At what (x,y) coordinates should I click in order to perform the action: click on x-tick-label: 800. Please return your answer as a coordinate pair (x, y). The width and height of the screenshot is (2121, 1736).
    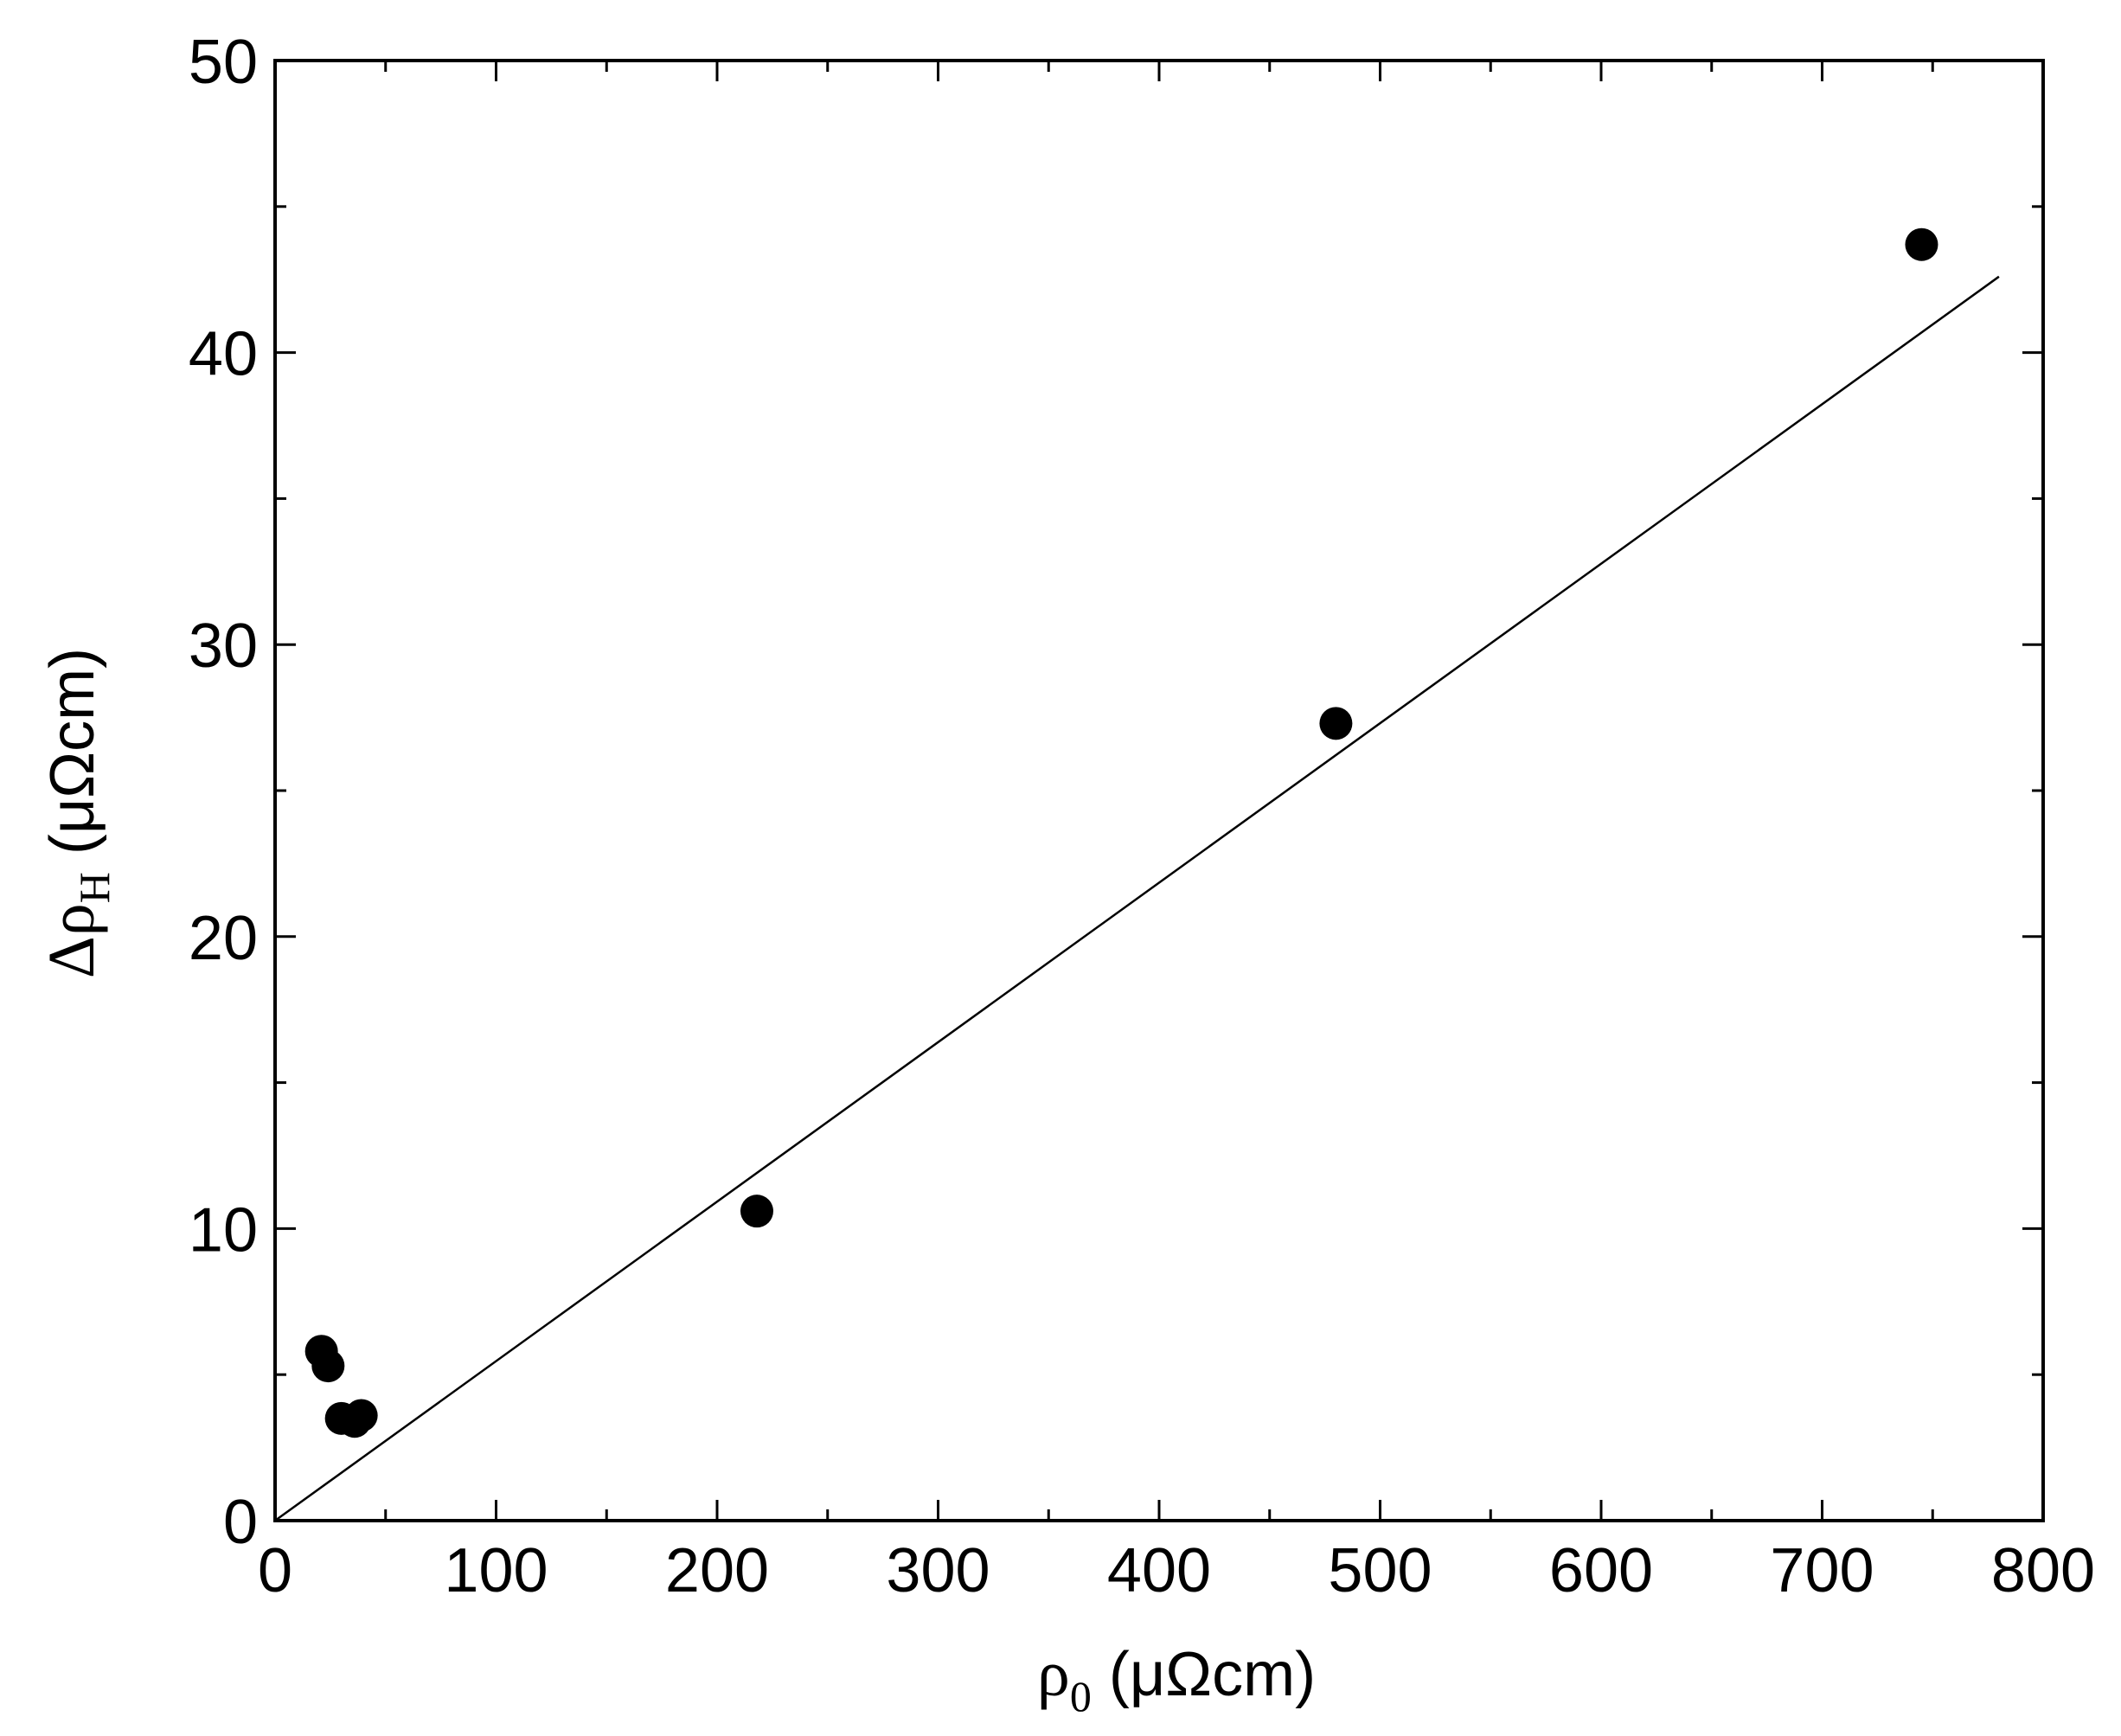
    Looking at the image, I should click on (2043, 1571).